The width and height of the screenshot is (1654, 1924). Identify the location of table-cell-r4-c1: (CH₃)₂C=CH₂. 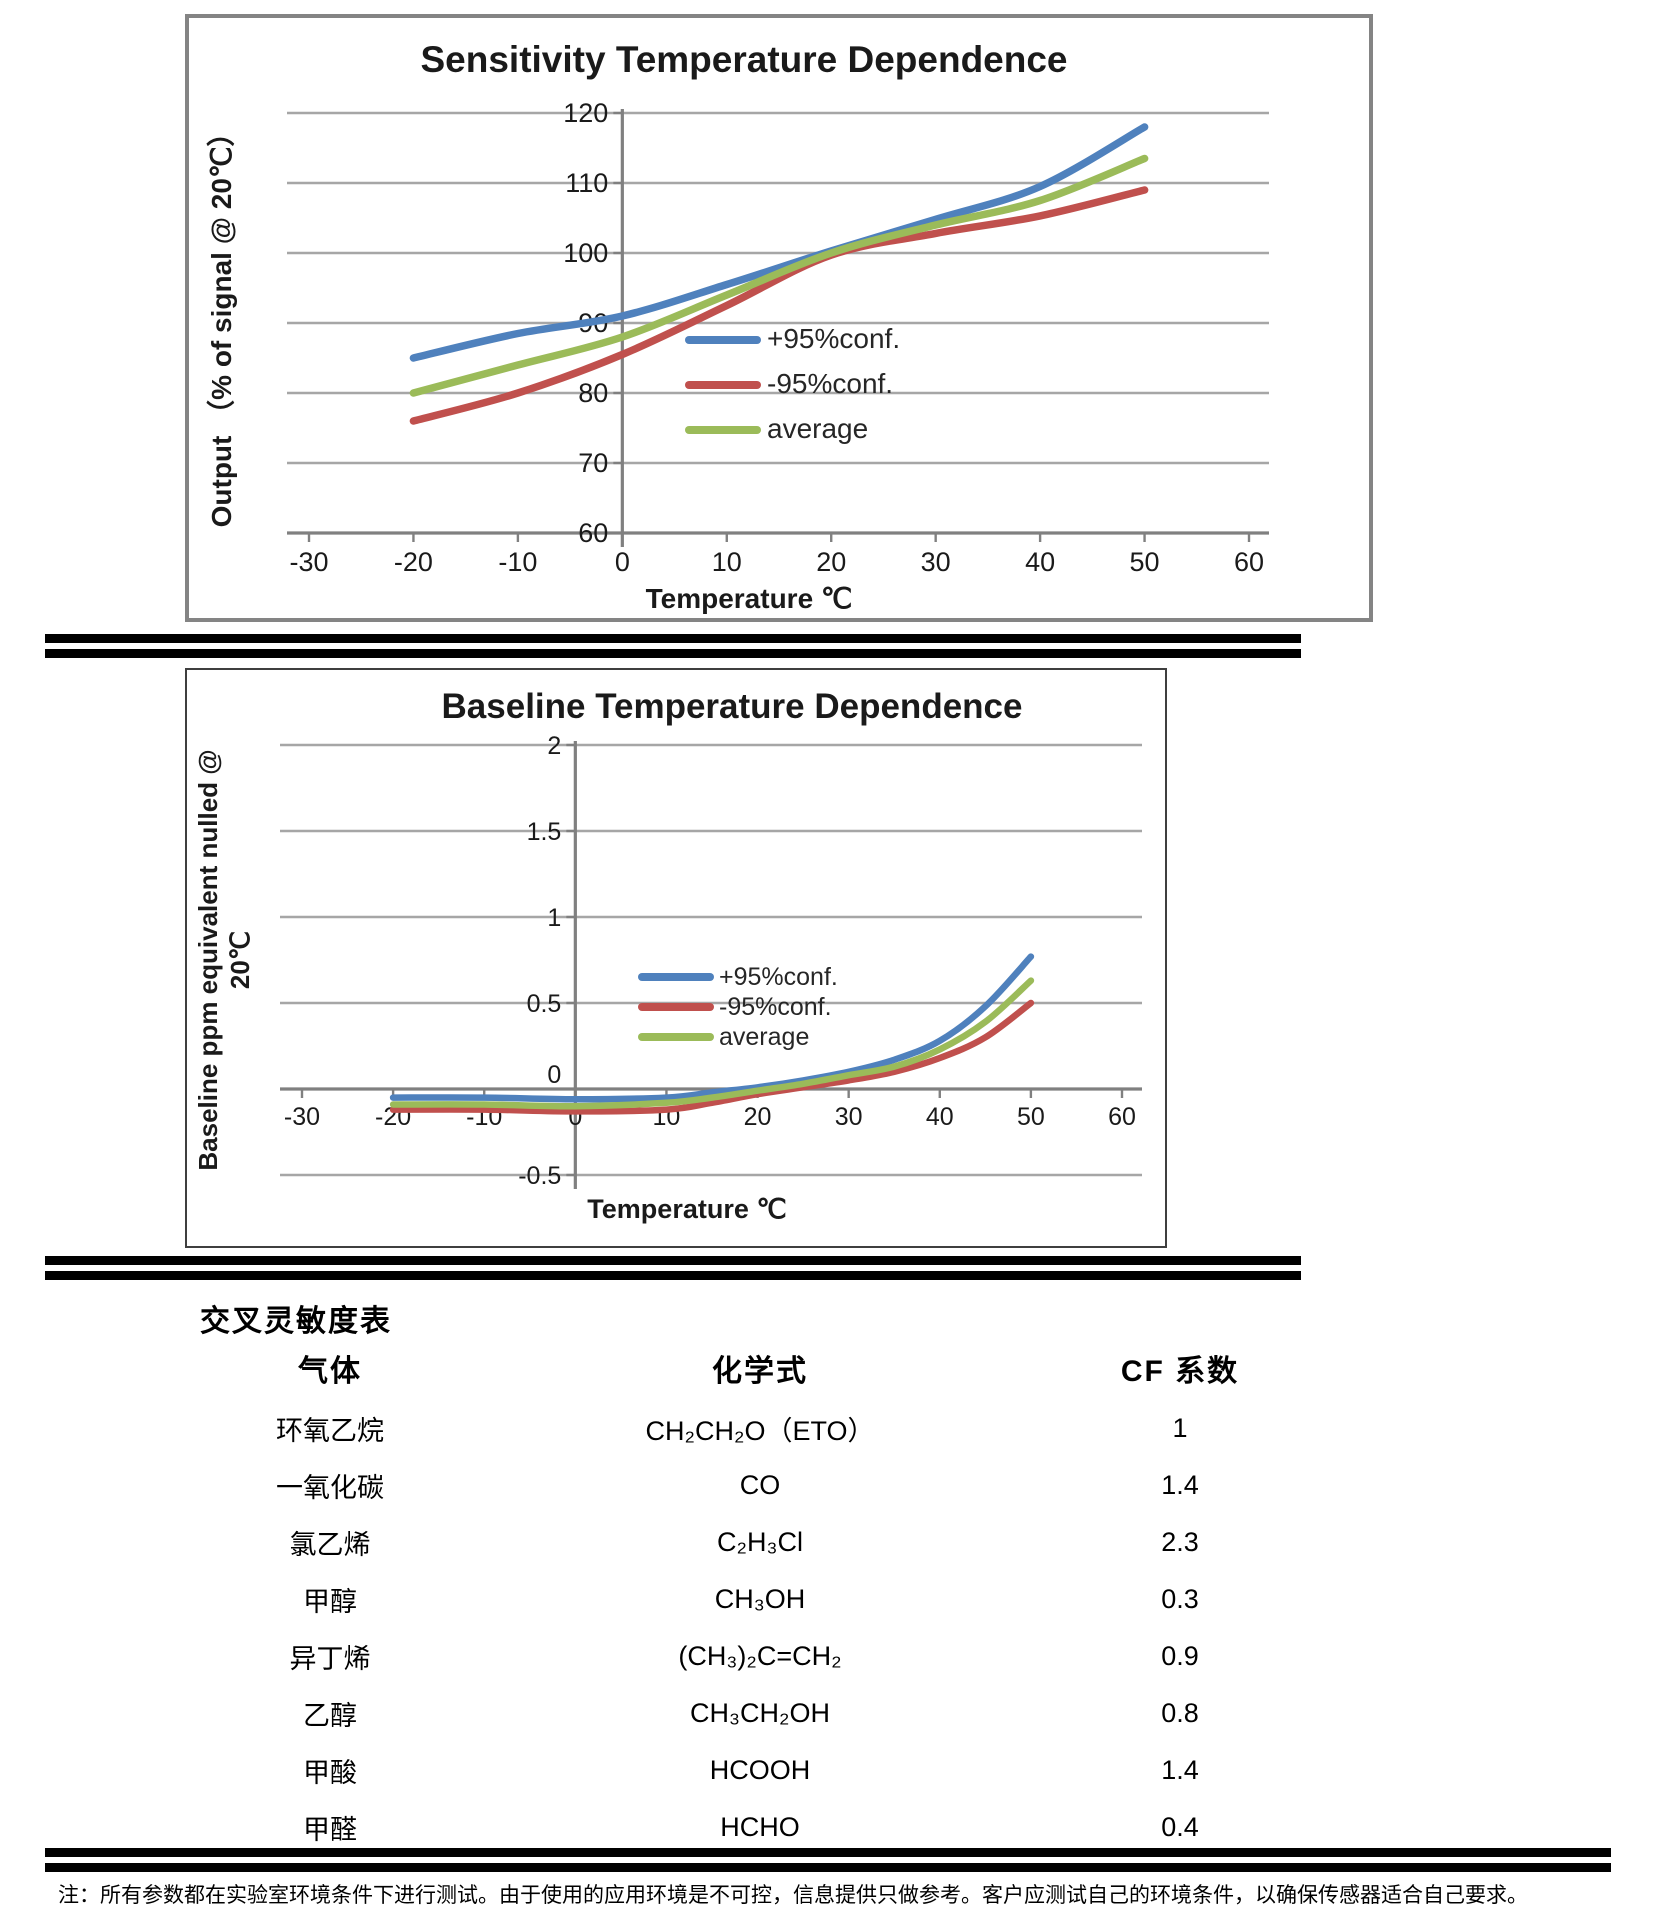
(760, 1656).